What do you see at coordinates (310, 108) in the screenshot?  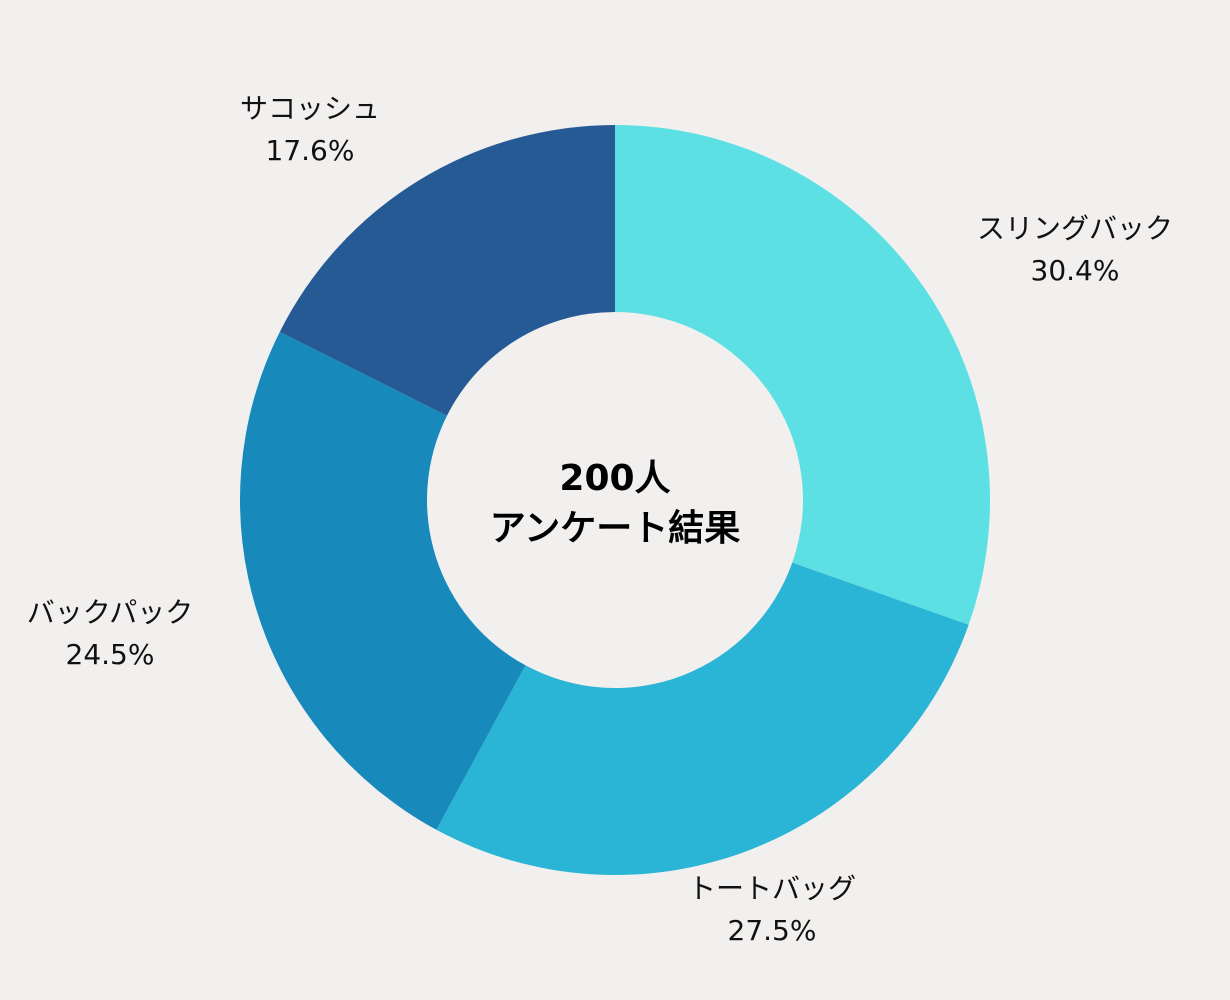 I see `slice-label-name: サコッシュ` at bounding box center [310, 108].